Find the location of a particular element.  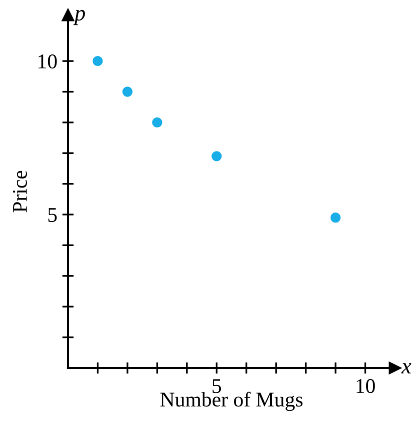

annotation: p is located at coordinates (79, 18).